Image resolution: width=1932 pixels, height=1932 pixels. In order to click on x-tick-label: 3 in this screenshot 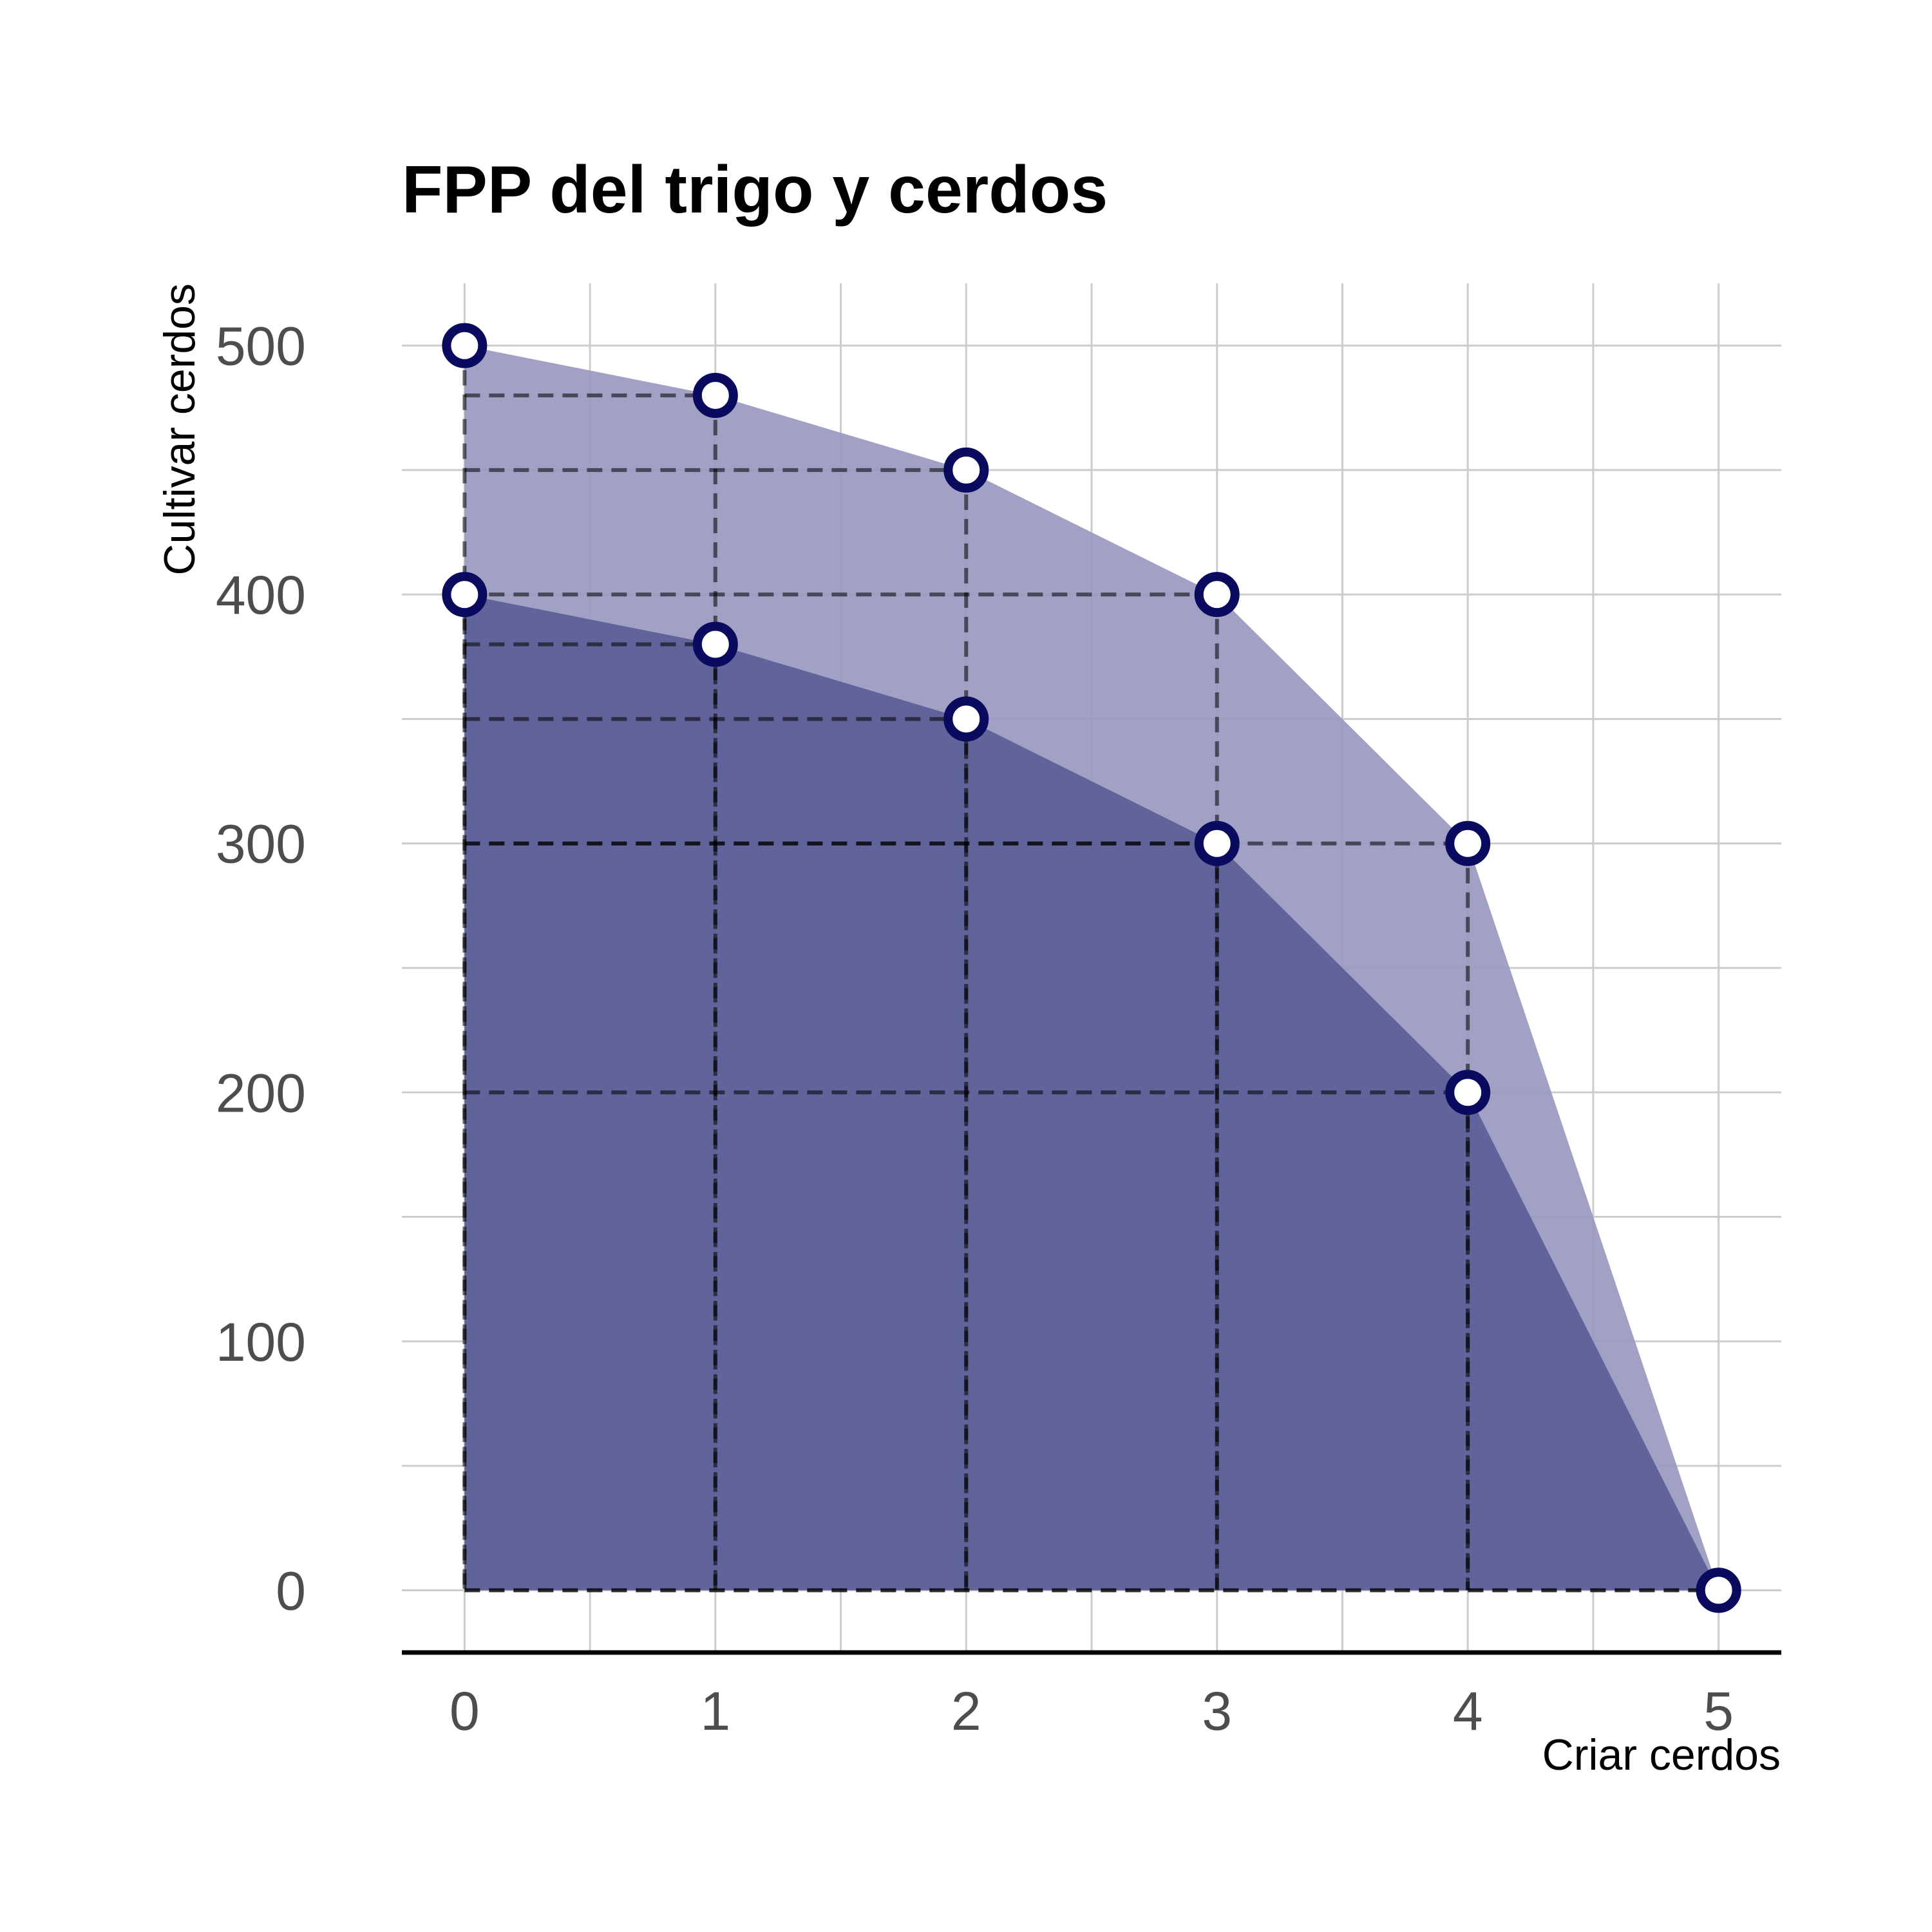, I will do `click(1217, 1711)`.